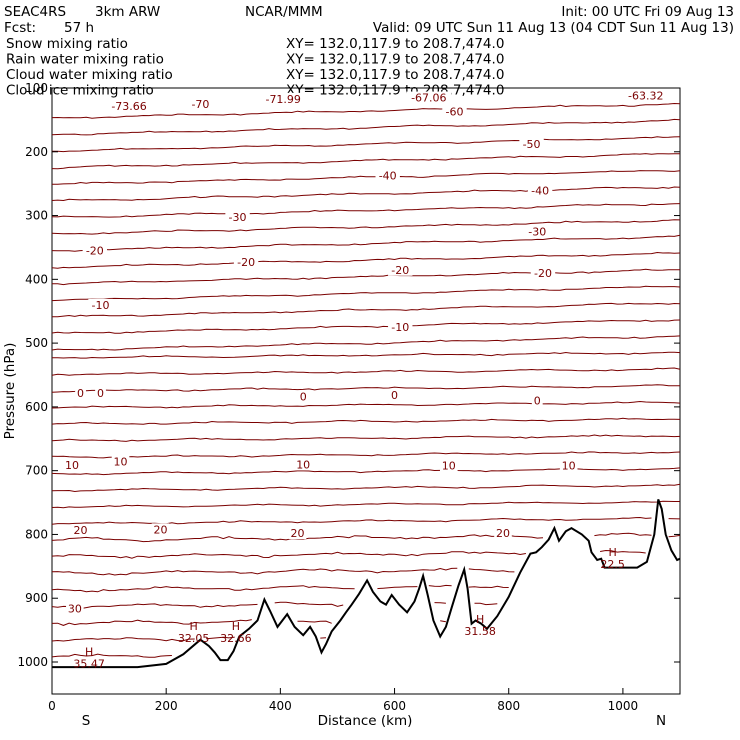  I want to click on y-tick-label: 800, so click(36, 534).